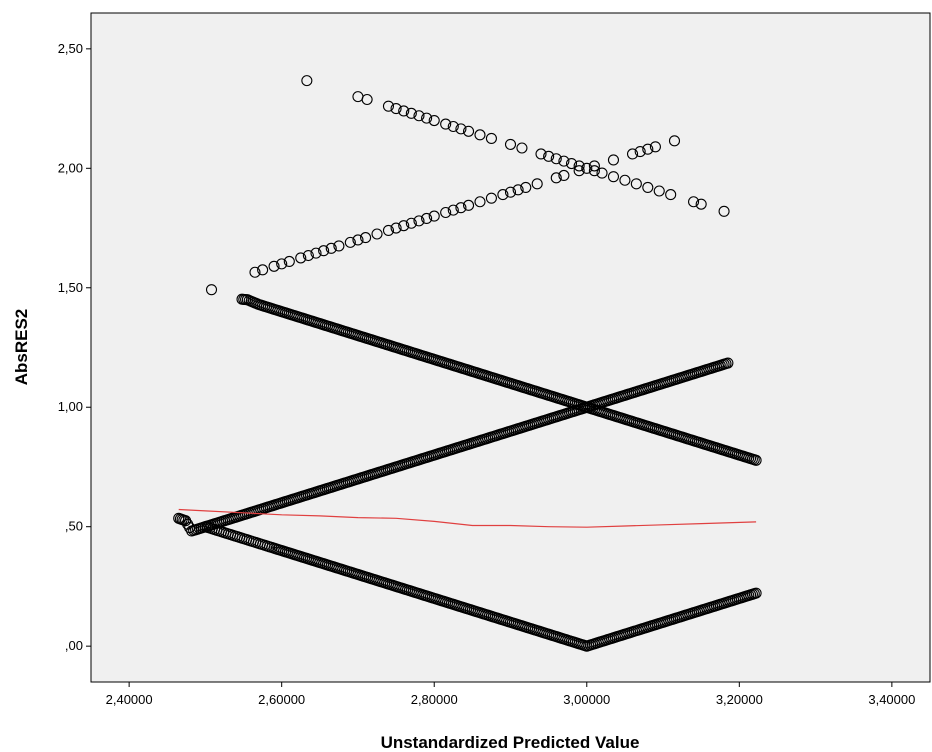  I want to click on x-tick-label: 3,40000, so click(891, 699).